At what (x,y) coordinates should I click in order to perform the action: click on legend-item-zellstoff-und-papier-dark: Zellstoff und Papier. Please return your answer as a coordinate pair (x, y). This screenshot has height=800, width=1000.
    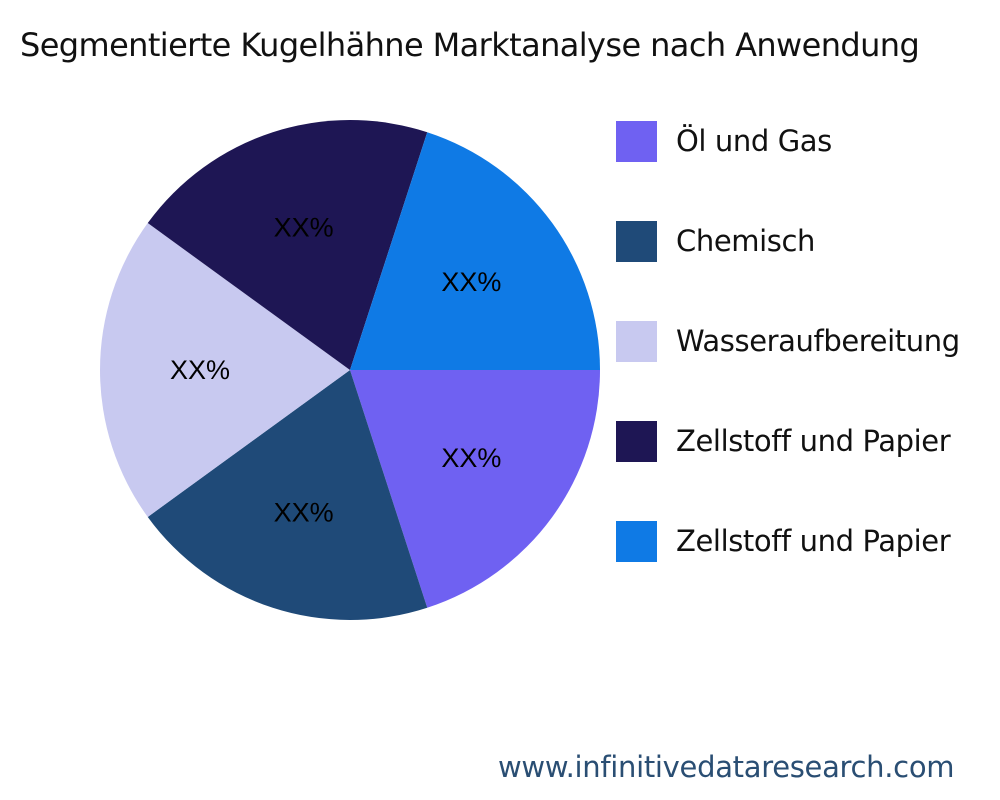
    Looking at the image, I should click on (783, 441).